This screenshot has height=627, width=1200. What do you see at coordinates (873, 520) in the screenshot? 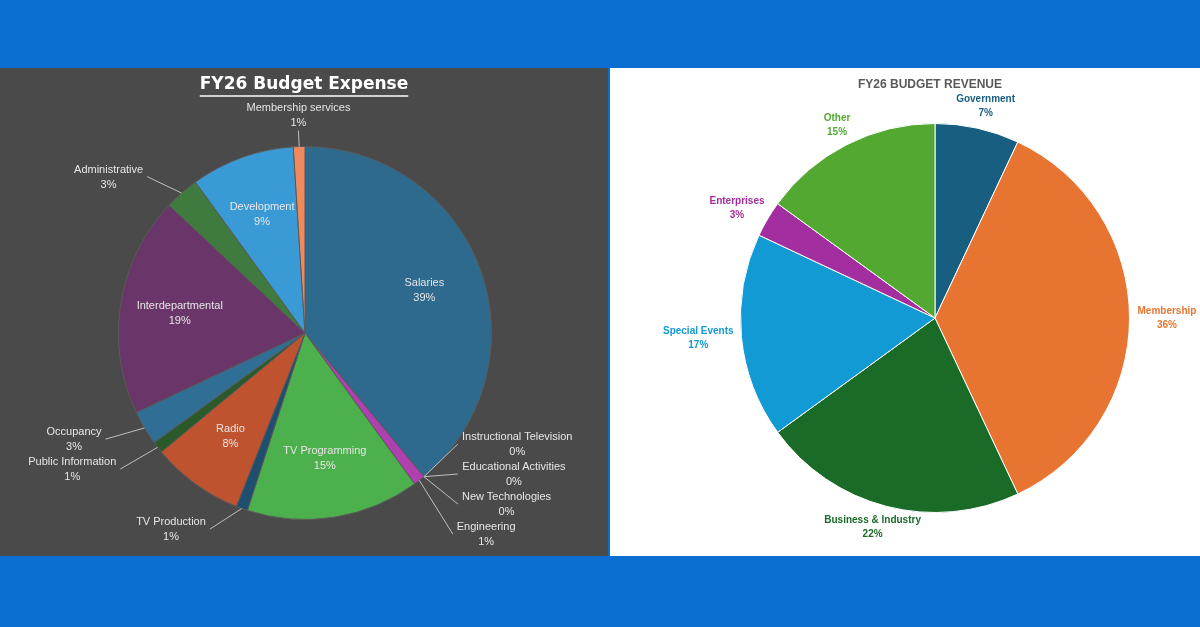
I see `slice-label: Business & Industry` at bounding box center [873, 520].